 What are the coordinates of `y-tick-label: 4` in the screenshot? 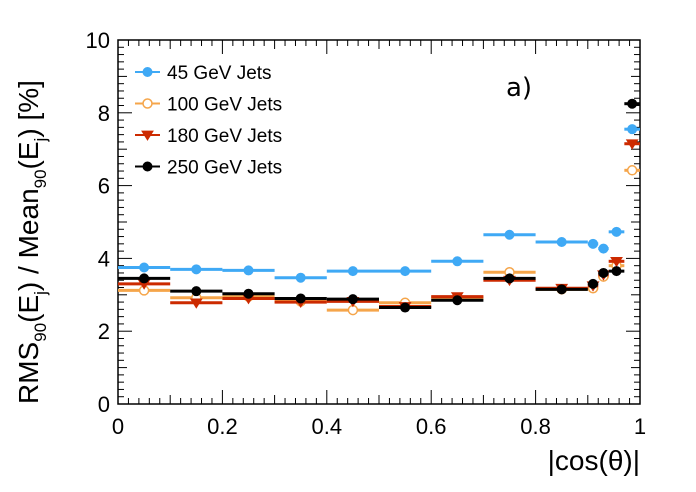 It's located at (104, 258).